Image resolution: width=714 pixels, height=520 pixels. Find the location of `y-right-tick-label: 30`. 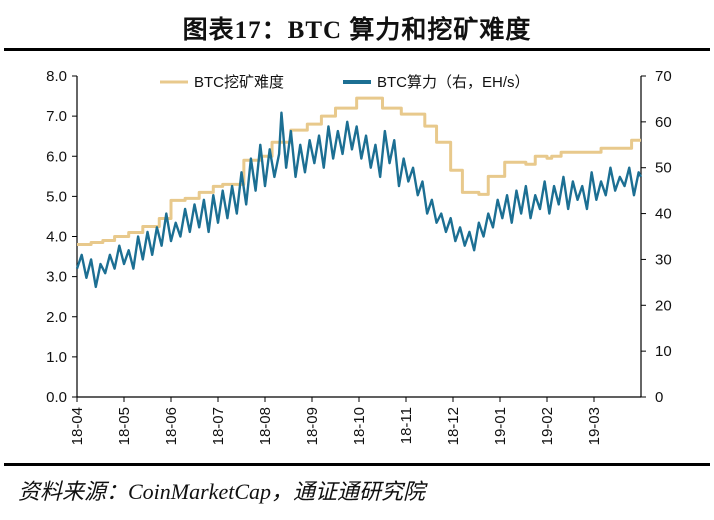

y-right-tick-label: 30 is located at coordinates (663, 259).